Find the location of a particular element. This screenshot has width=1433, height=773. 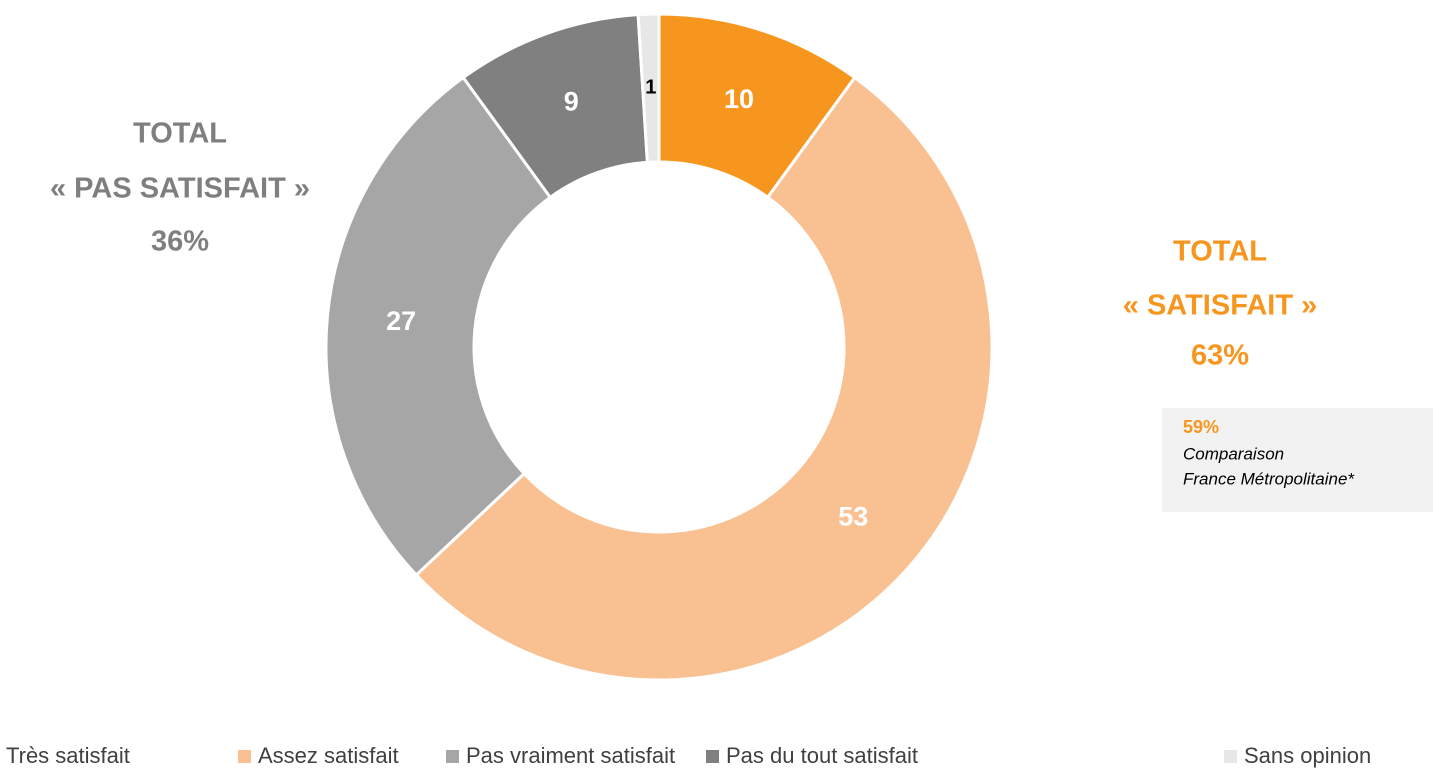

comparison-value: 59% is located at coordinates (1201, 427).